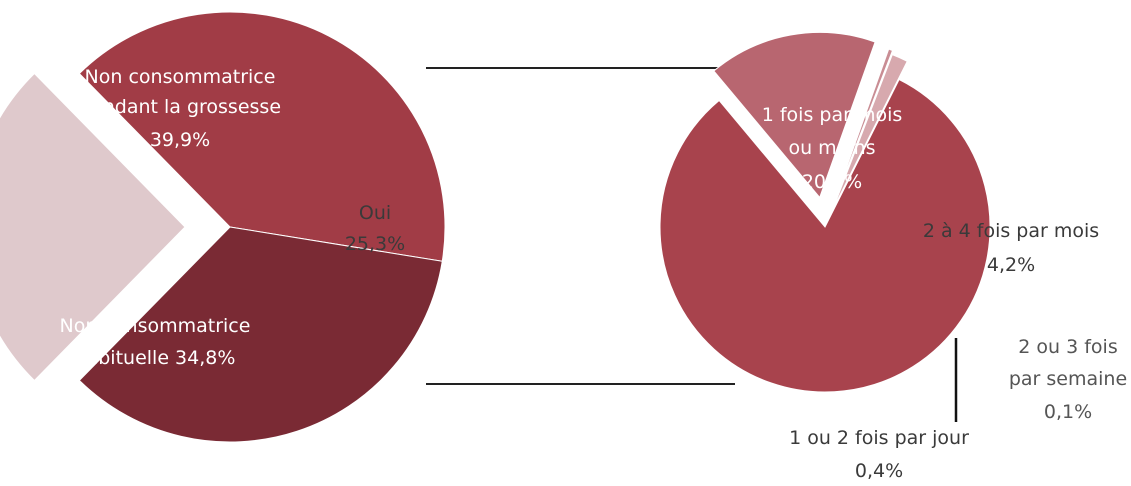  I want to click on label-habituelle-line2: habituelle 34,8%, so click(155, 358).